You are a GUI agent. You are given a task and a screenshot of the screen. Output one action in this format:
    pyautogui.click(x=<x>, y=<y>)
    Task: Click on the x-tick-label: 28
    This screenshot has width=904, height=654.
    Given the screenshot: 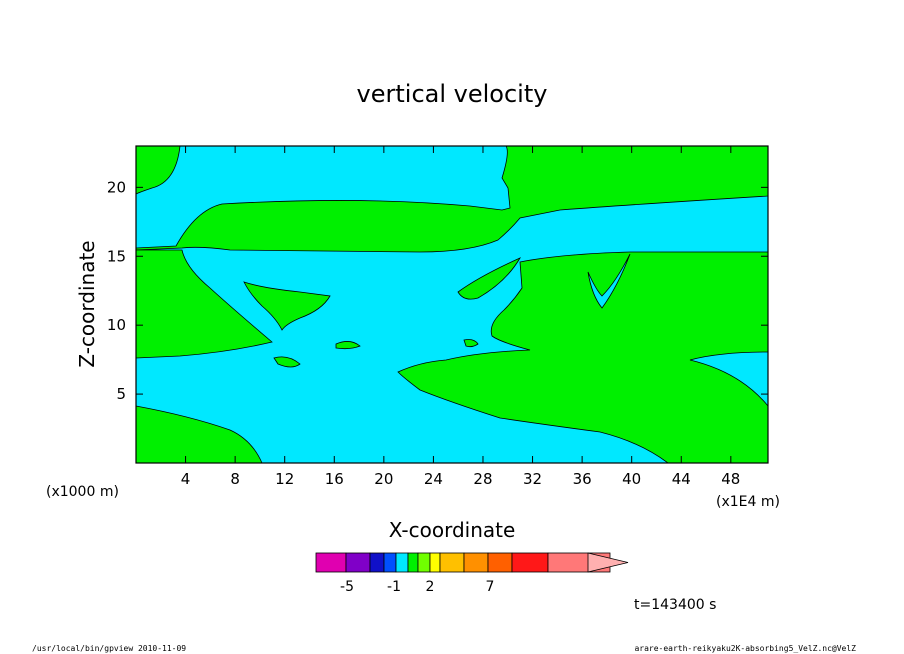 What is the action you would take?
    pyautogui.click(x=482, y=479)
    